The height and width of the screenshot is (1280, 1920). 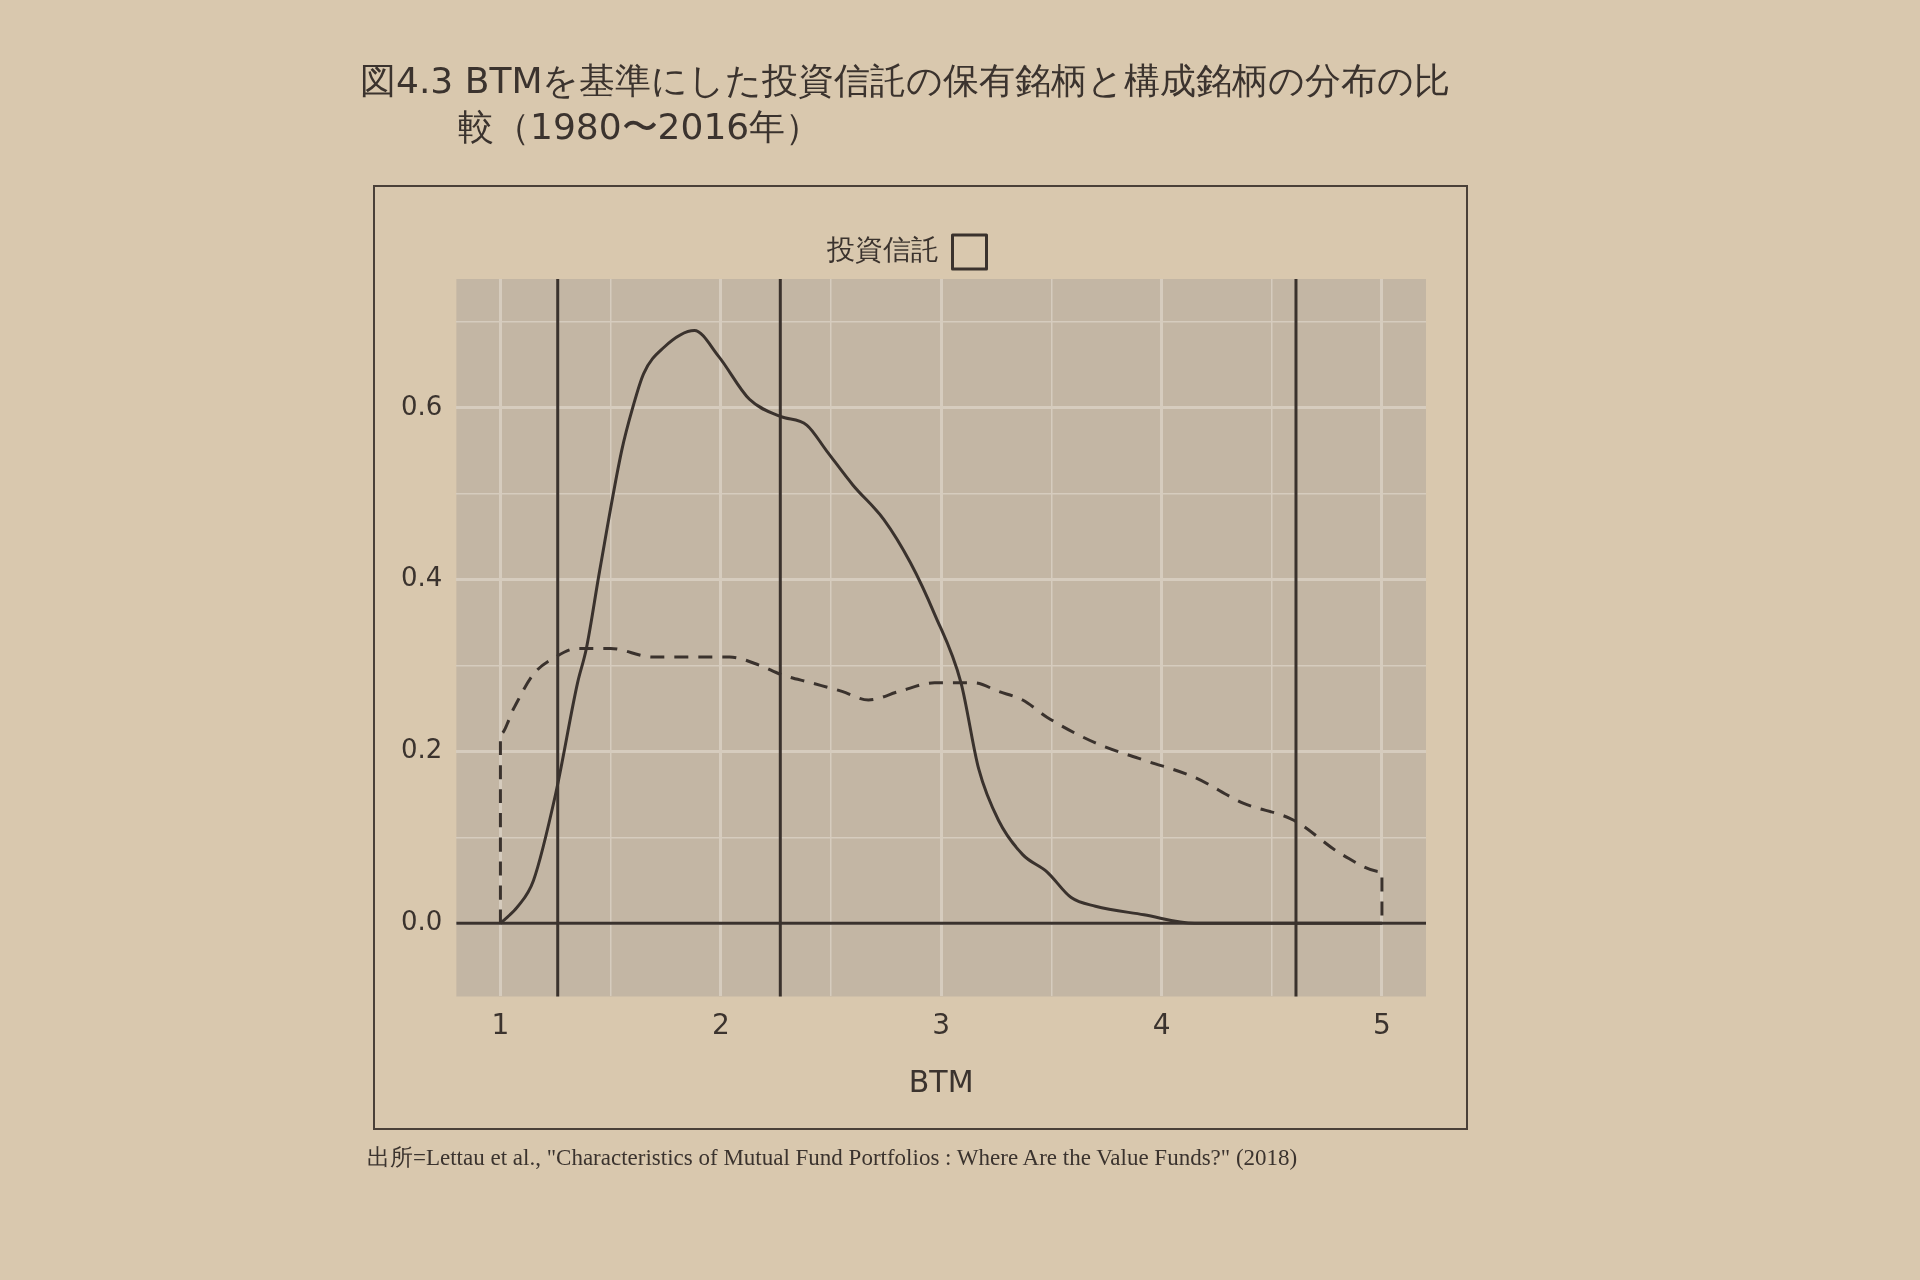 I want to click on y-tick-label: 0.4, so click(x=421, y=577).